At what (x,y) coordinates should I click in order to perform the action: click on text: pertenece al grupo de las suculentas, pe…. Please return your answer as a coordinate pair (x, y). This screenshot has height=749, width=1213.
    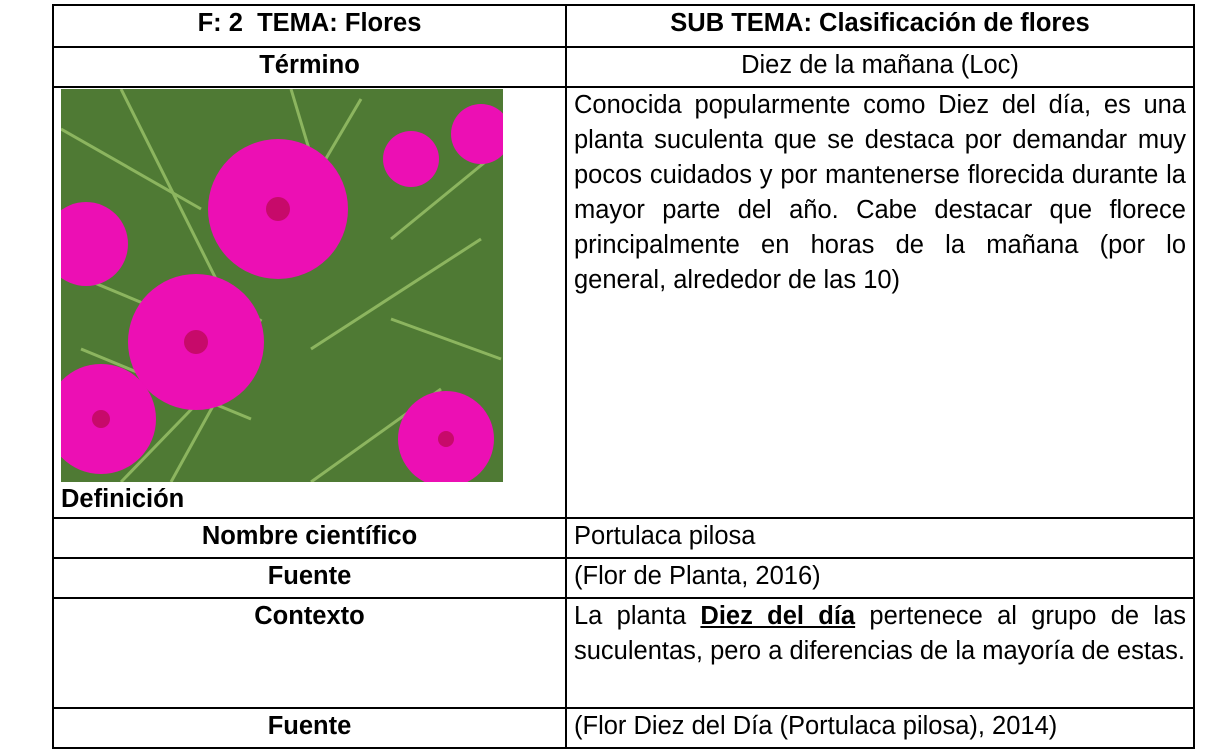
    Looking at the image, I should click on (880, 633).